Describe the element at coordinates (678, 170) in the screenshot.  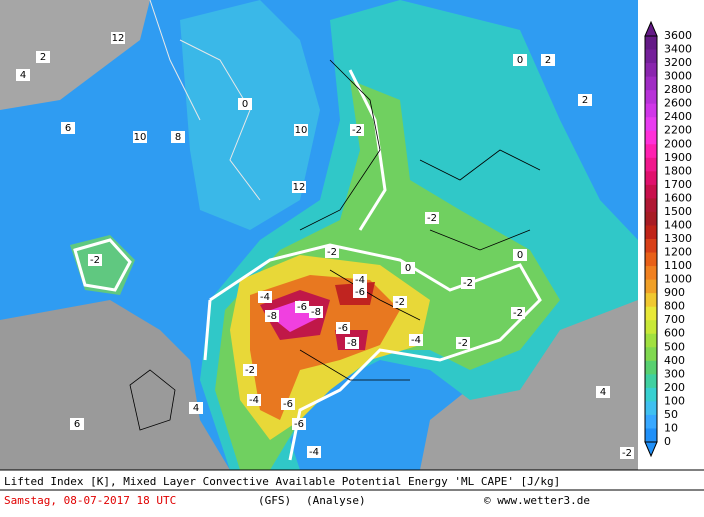
I see `legend-label: 1800` at that location.